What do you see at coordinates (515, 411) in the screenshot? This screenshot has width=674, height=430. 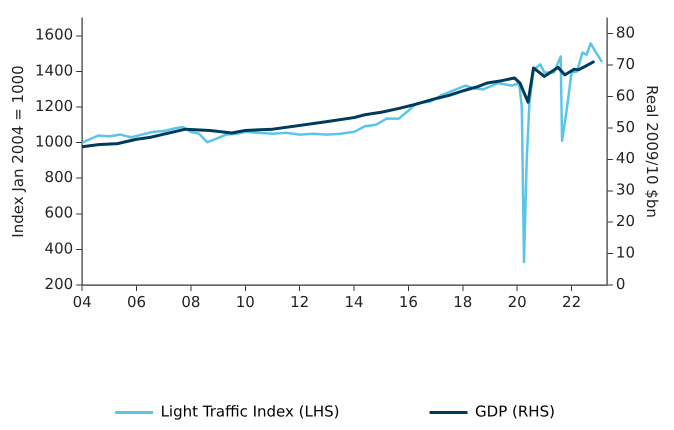 I see `legend-label: GDP (RHS)` at bounding box center [515, 411].